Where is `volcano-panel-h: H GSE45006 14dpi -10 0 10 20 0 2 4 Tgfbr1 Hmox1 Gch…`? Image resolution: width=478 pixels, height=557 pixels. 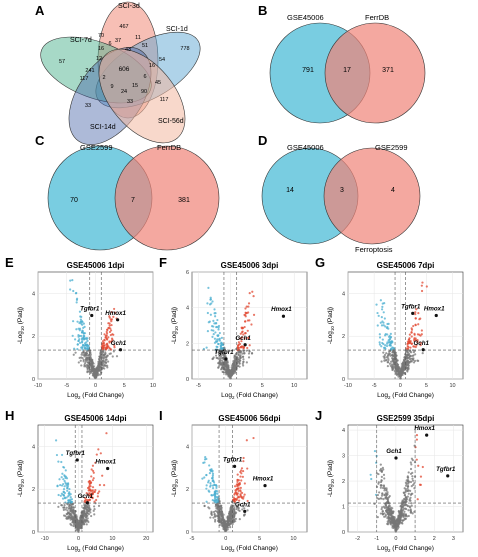
volcano-panel-h: H GSE45006 14dpi -10 0 10 20 0 2 4 Tgfbr1 Hmox1 Gch… is located at coordinates (79, 480).